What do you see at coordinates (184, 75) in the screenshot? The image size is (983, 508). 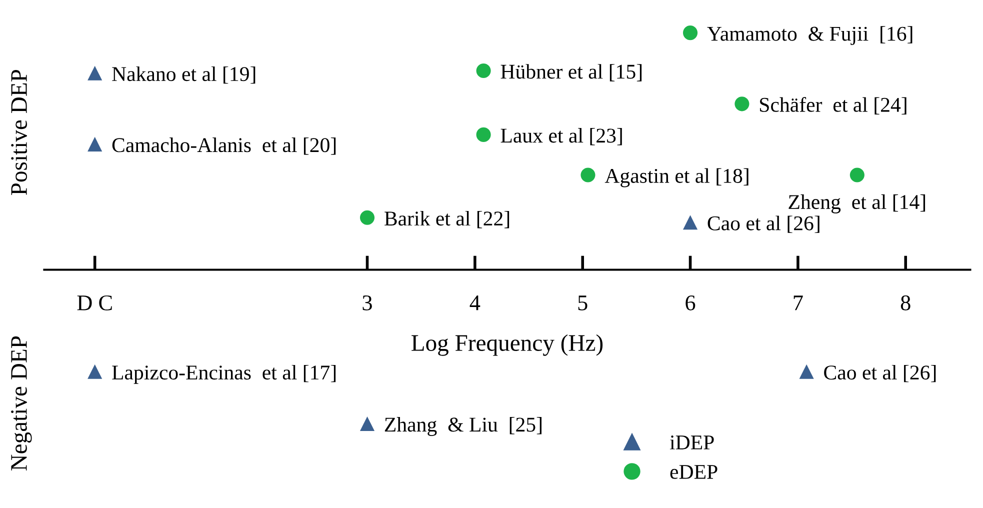 I see `annotation: Nakano et al [19]` at bounding box center [184, 75].